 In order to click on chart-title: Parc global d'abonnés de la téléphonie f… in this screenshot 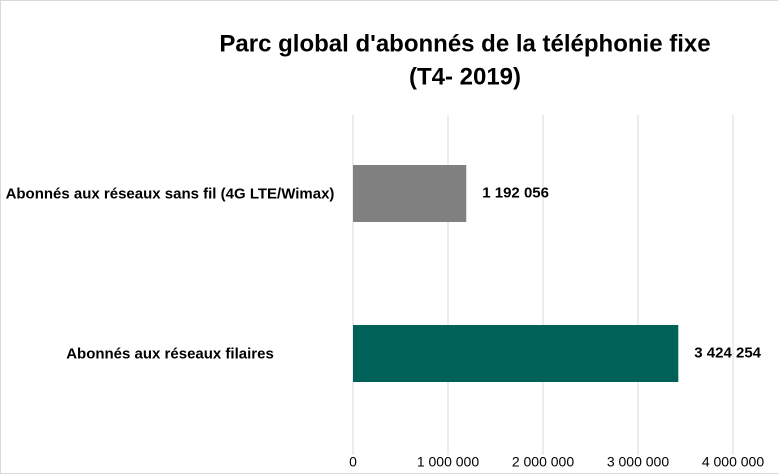, I will do `click(464, 43)`.